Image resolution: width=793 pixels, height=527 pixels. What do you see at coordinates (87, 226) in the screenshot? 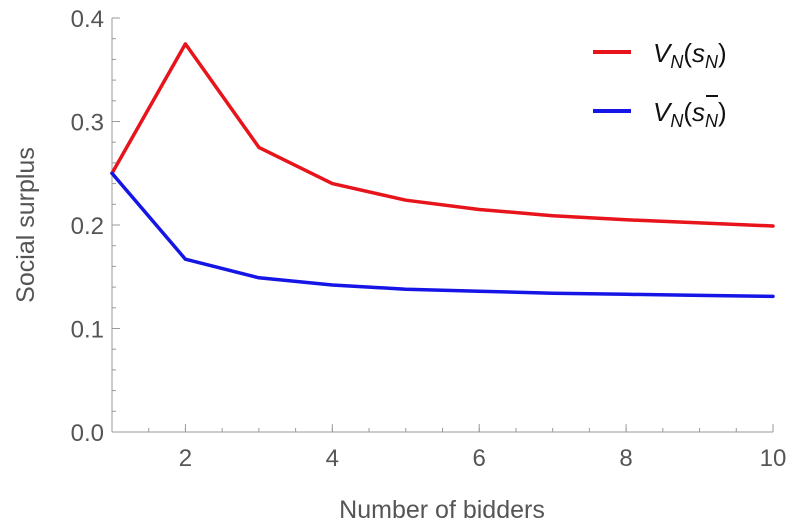
I see `y-tick-label: 0.2` at bounding box center [87, 226].